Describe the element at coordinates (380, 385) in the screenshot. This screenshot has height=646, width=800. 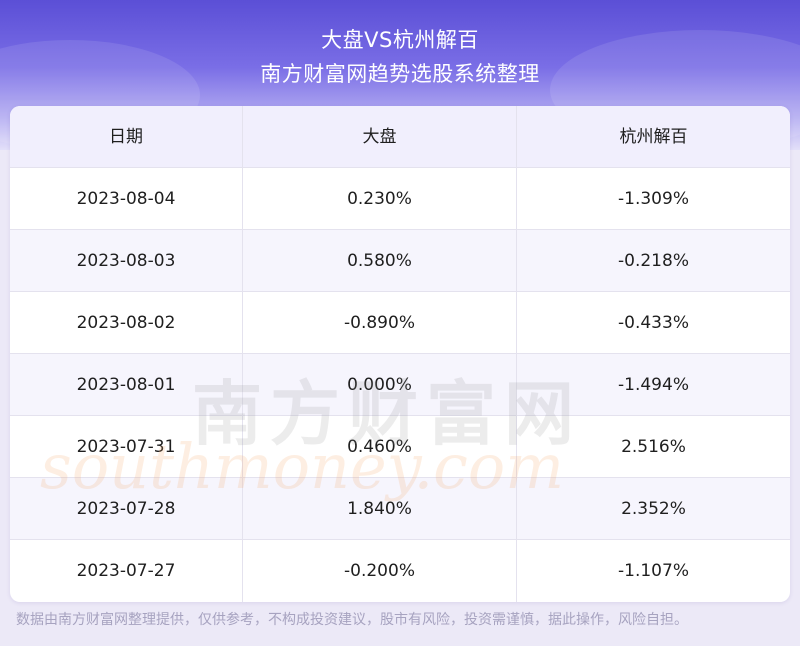
I see `market-change-cell: 0.000%` at that location.